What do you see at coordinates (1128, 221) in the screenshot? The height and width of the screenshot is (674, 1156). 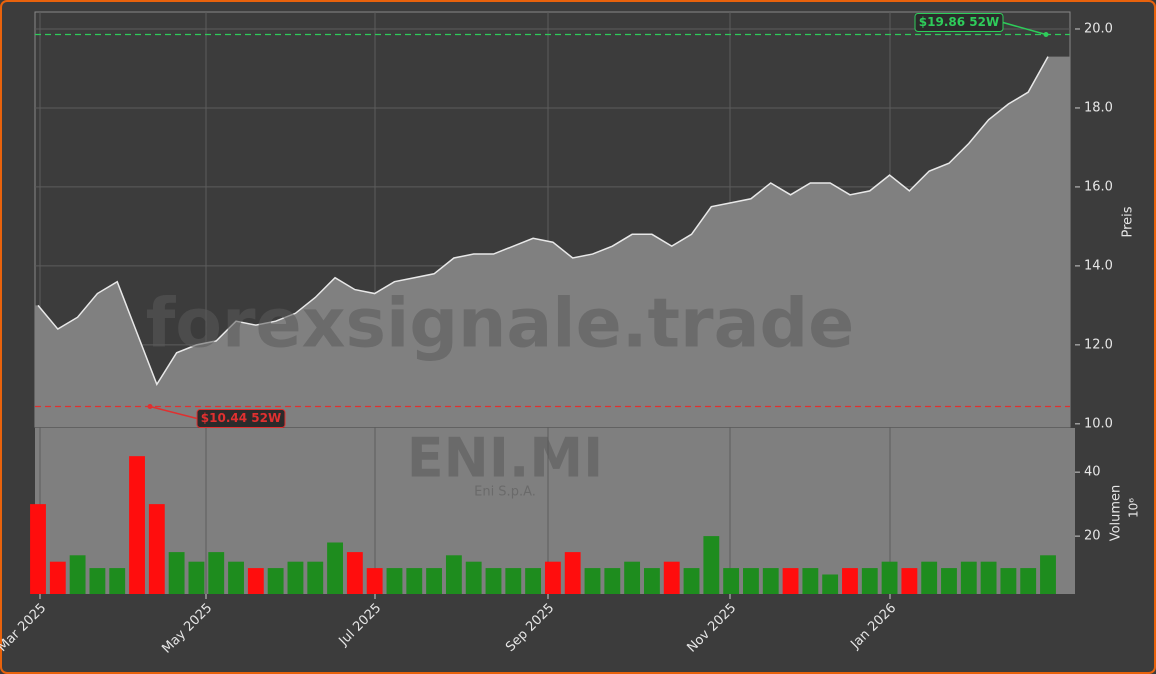 I see `y-axis-label: Preis` at bounding box center [1128, 221].